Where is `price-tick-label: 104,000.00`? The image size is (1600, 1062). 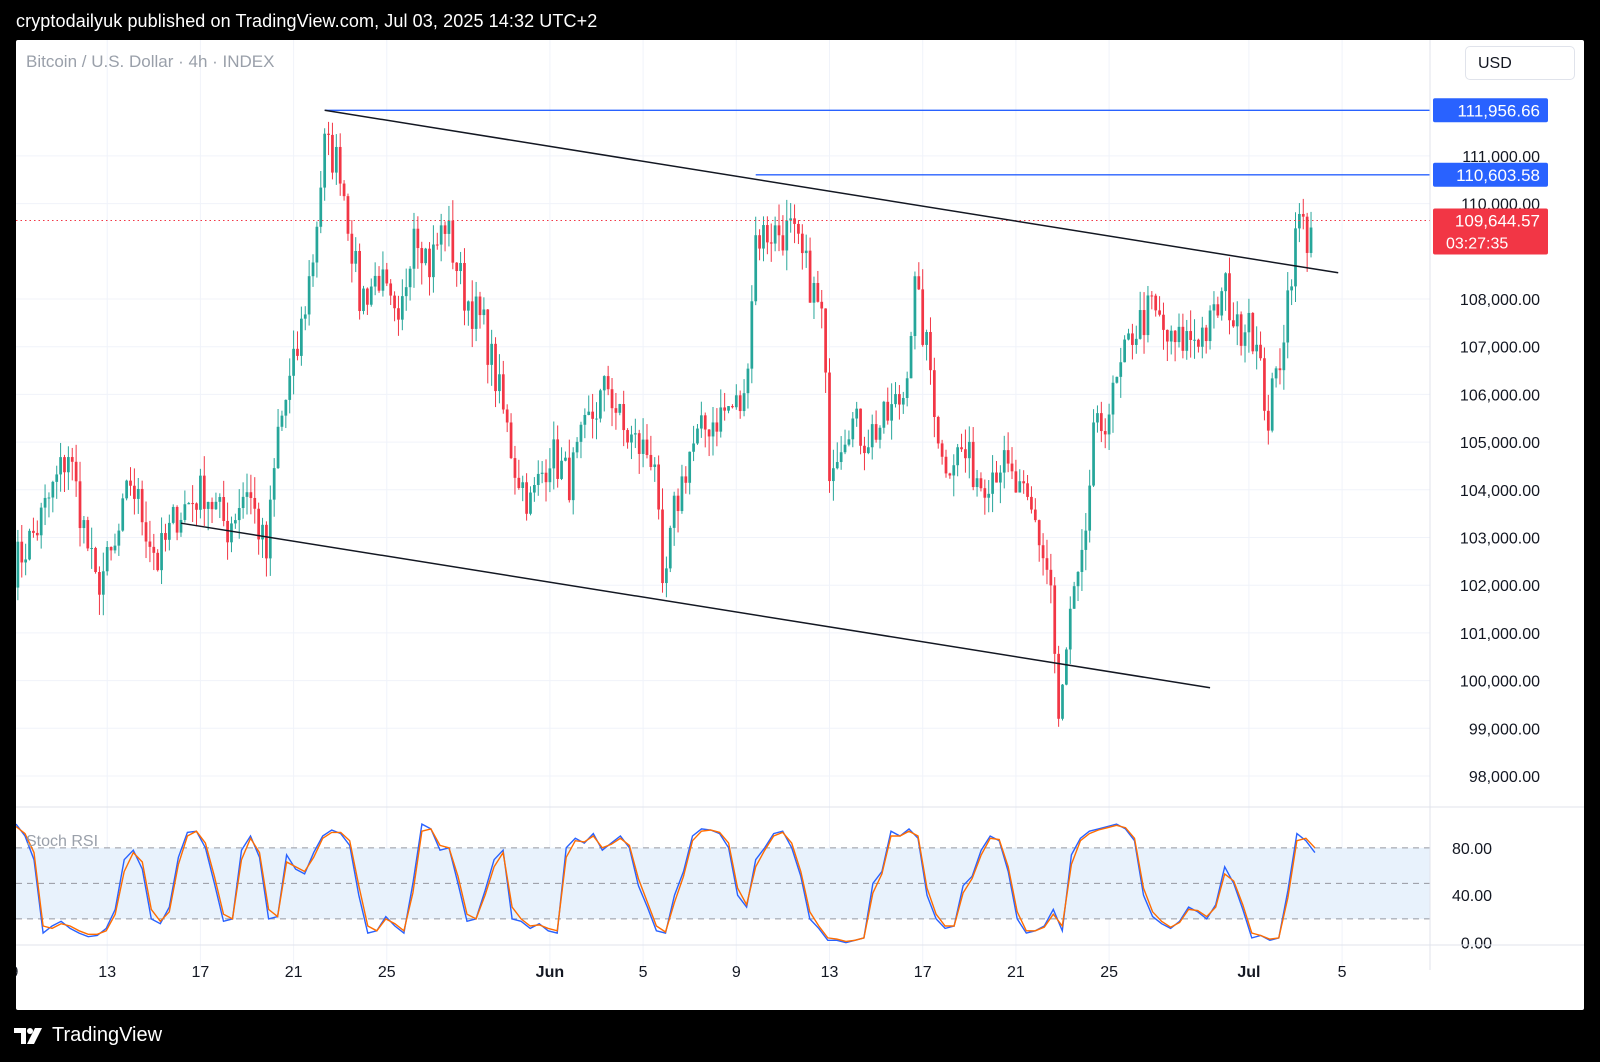 price-tick-label: 104,000.00 is located at coordinates (1500, 491).